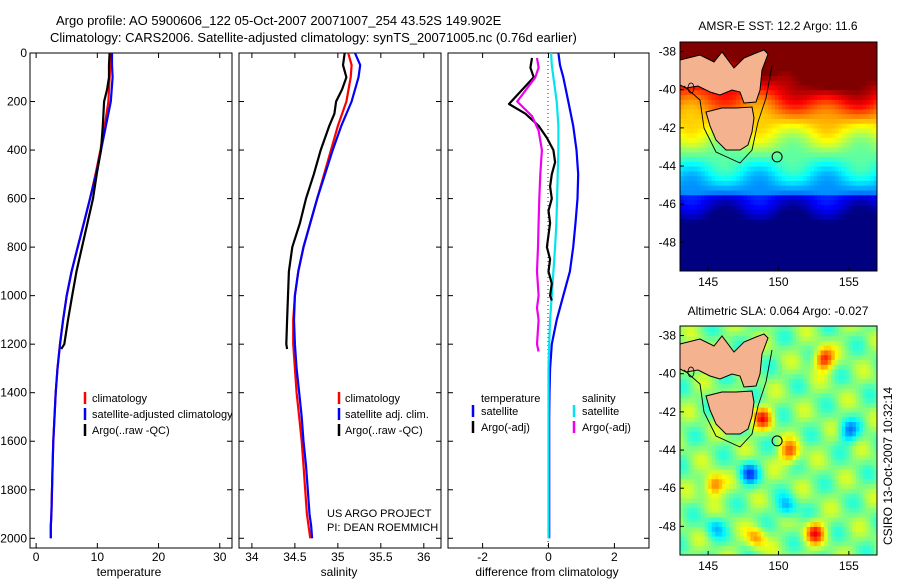 The image size is (900, 580). I want to click on legend-heading-temperature: temperature, so click(510, 399).